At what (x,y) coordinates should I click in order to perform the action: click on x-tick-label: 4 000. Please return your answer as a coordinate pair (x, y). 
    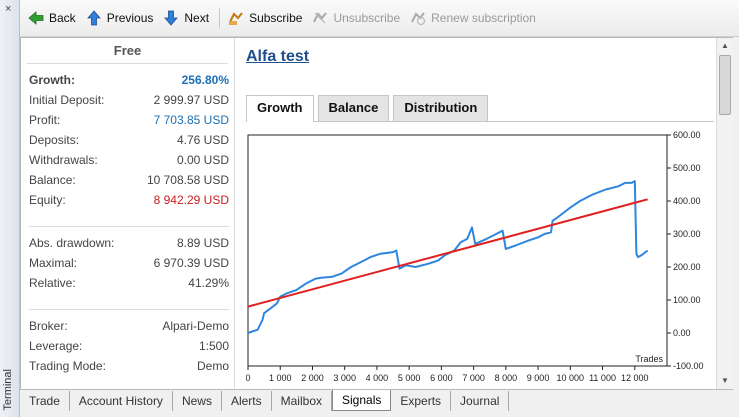
    Looking at the image, I should click on (377, 378).